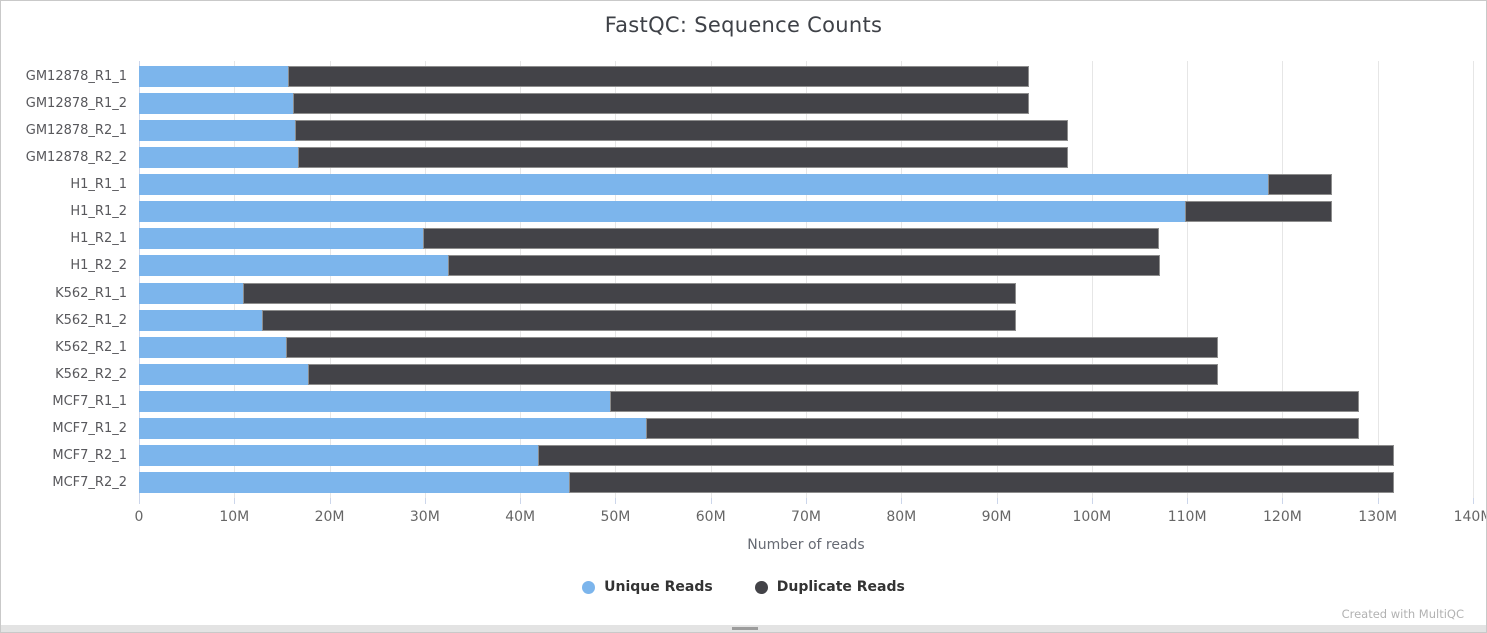  Describe the element at coordinates (424, 517) in the screenshot. I see `x-tick-label: 30M` at that location.